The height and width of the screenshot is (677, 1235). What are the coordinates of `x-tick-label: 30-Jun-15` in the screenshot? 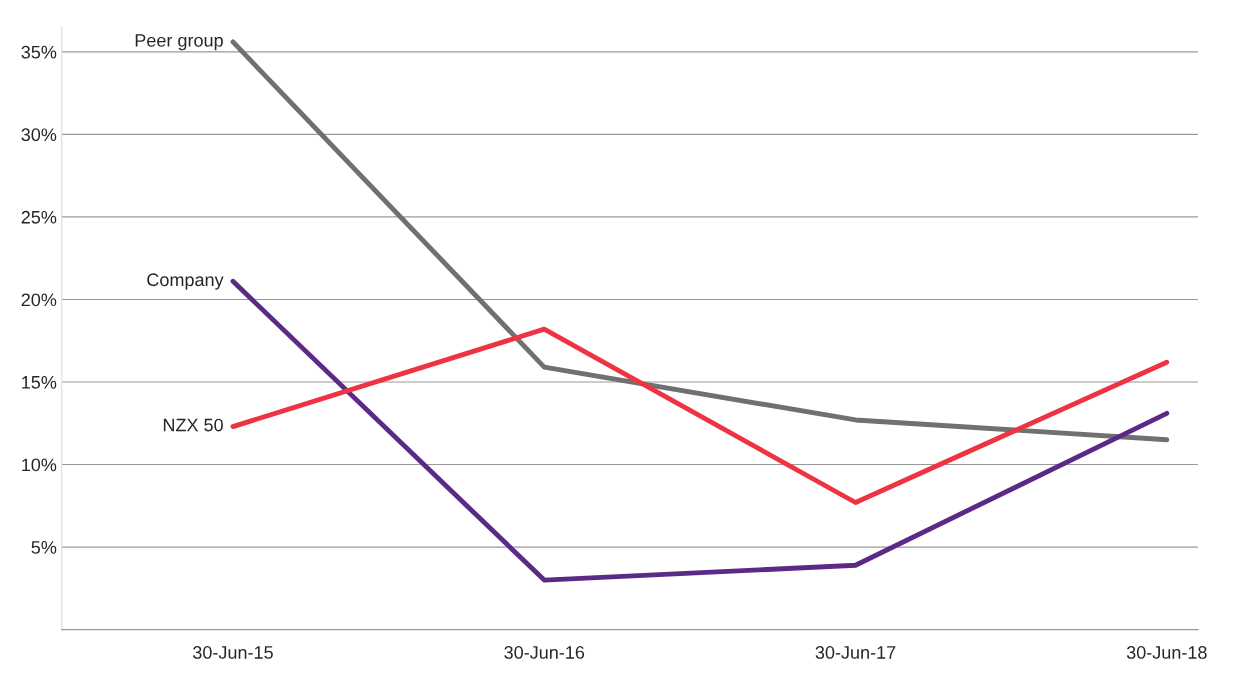 It's located at (233, 652).